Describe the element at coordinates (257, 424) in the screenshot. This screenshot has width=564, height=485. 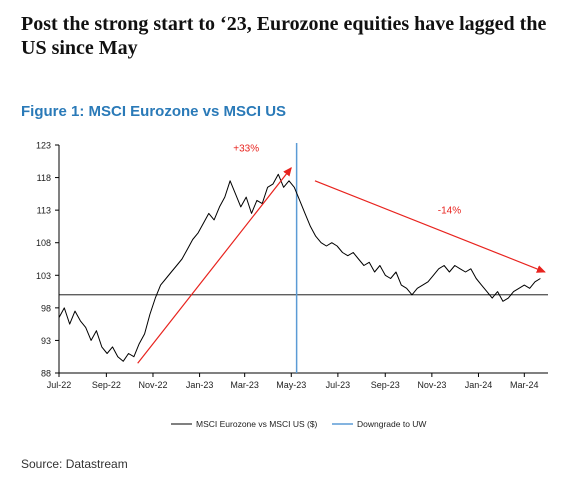
I see `legend-label-series: MSCI Eurozone vs MSCI US ($)` at that location.